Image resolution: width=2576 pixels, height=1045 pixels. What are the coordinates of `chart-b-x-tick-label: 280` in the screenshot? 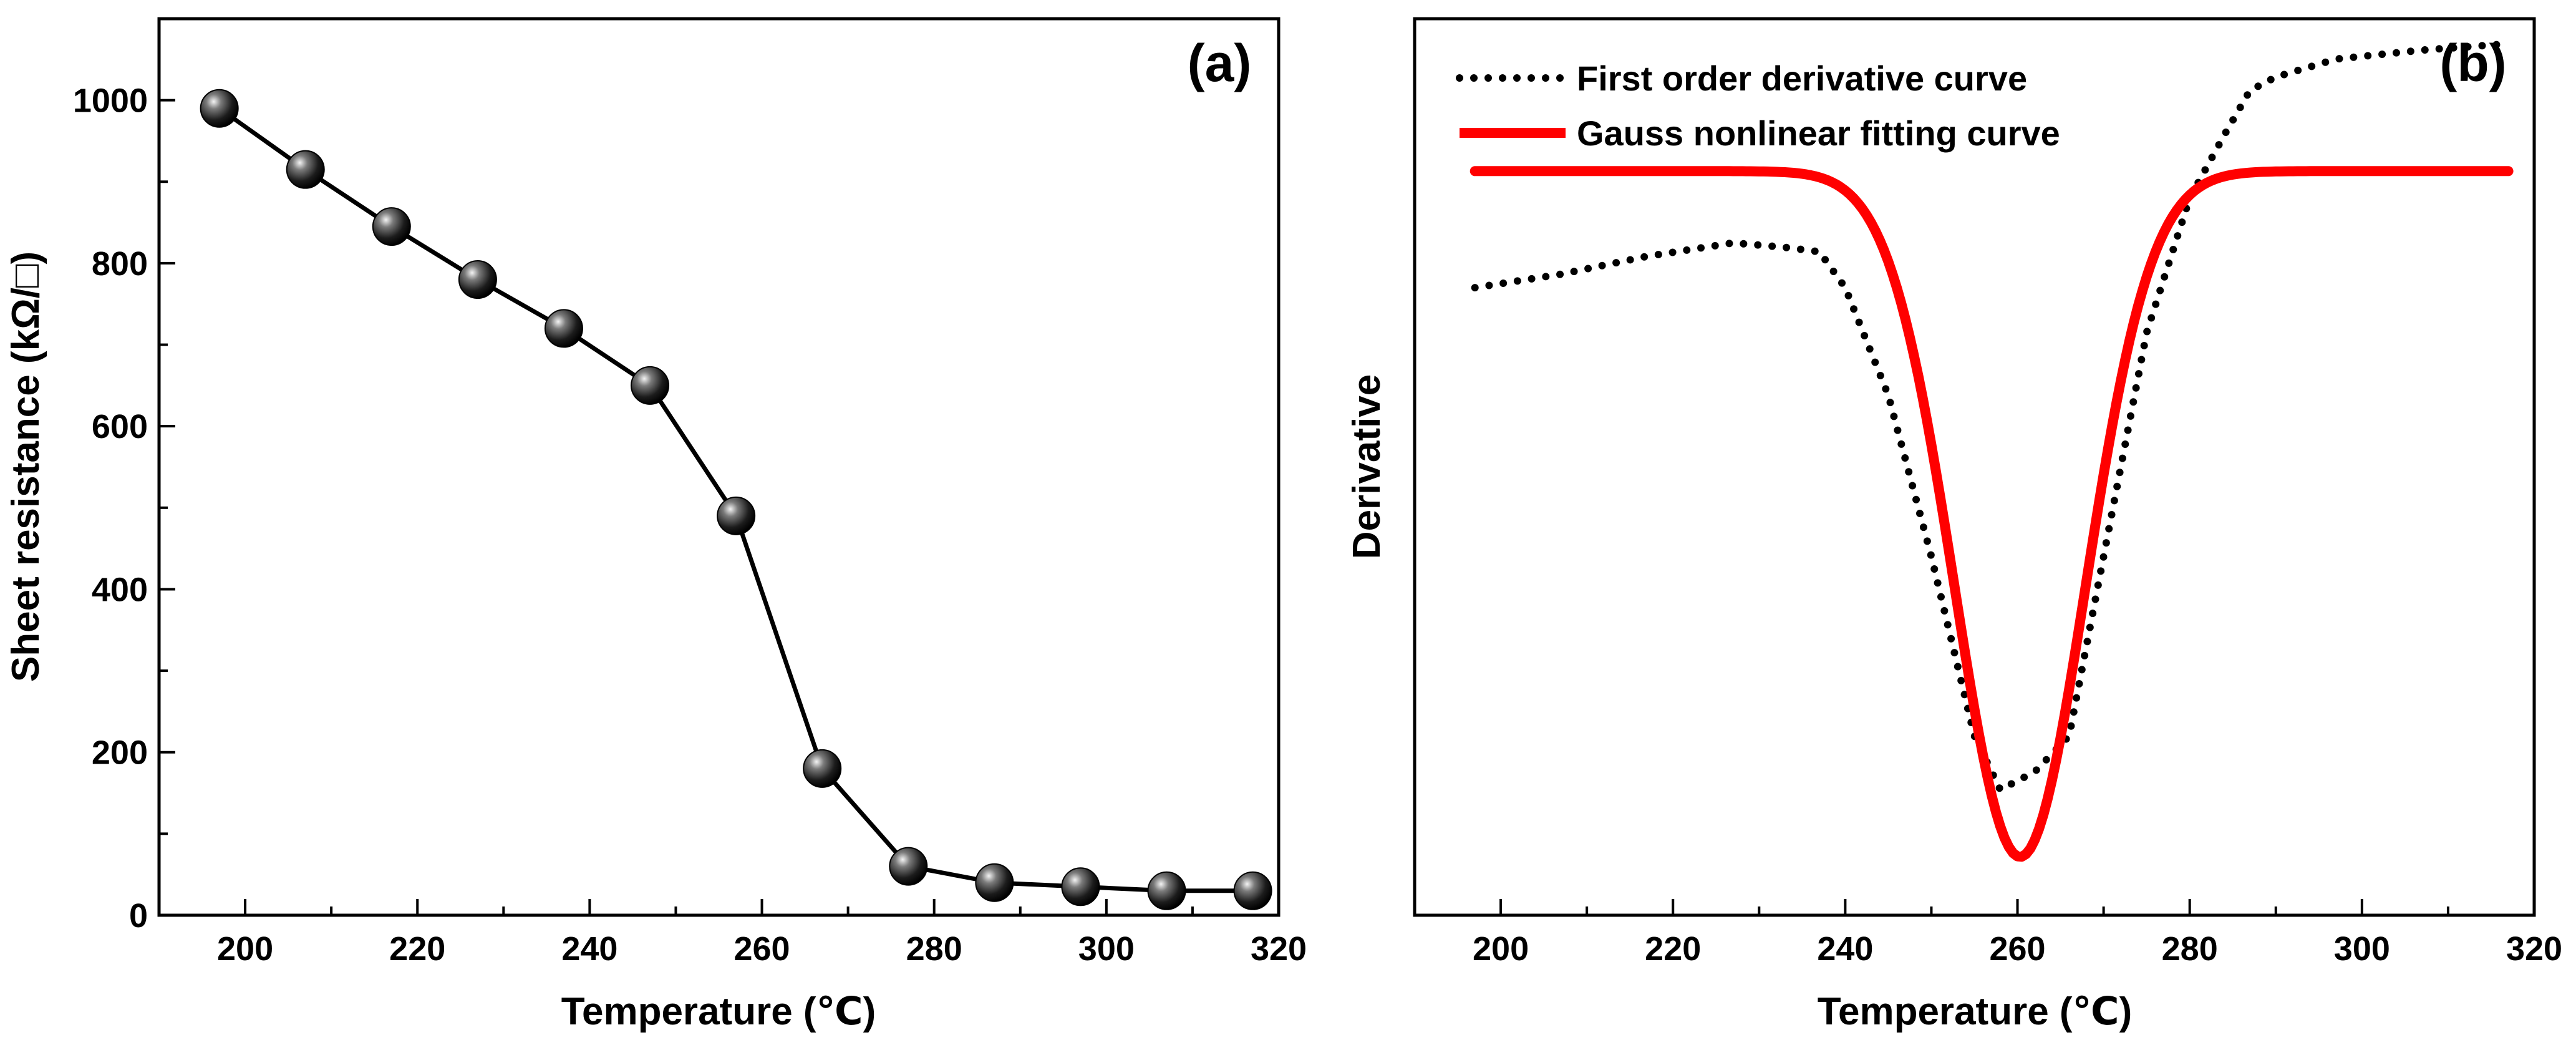 It's located at (2190, 949).